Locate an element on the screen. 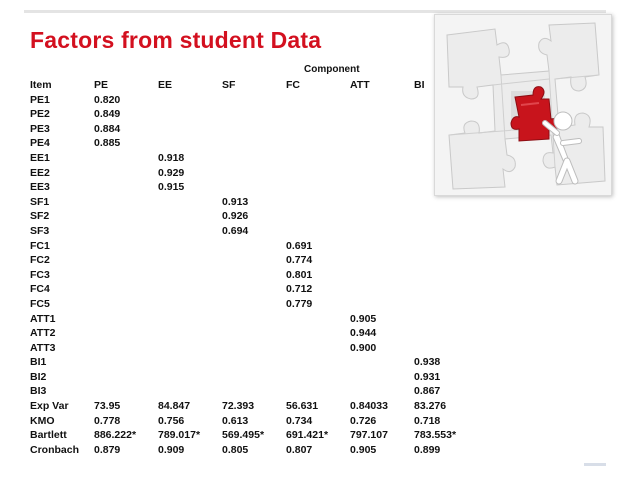  table-cell: 0.694 is located at coordinates (235, 230).